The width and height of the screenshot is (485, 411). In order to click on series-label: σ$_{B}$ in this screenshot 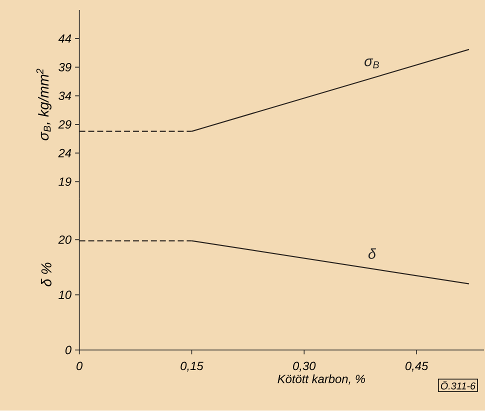, I will do `click(372, 63)`.